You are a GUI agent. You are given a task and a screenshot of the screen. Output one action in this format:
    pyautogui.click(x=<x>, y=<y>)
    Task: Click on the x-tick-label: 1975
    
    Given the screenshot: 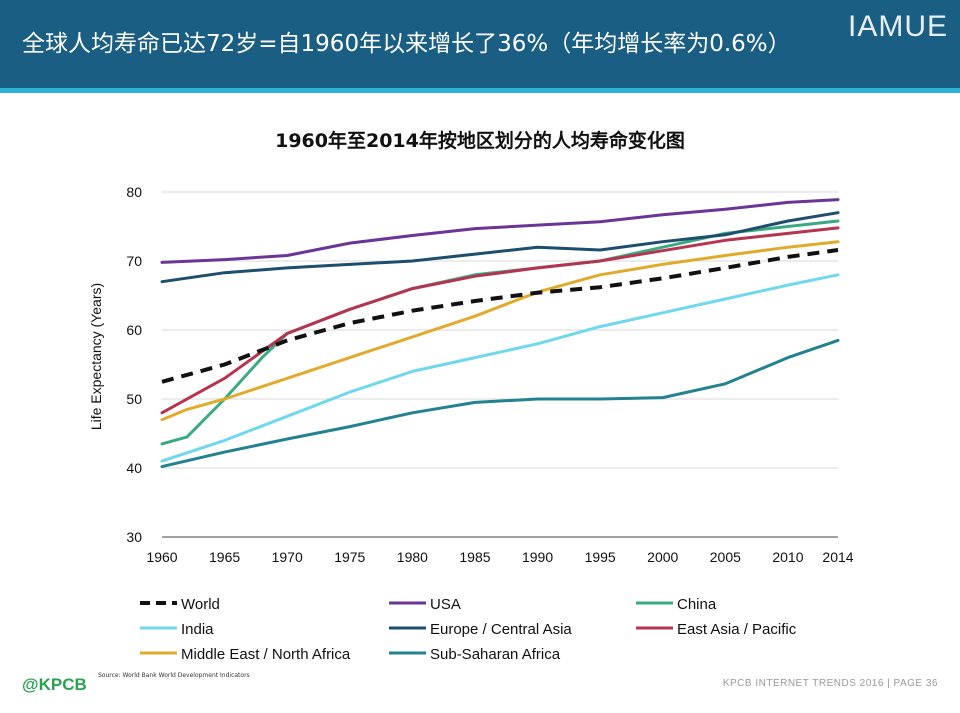 What is the action you would take?
    pyautogui.click(x=349, y=557)
    